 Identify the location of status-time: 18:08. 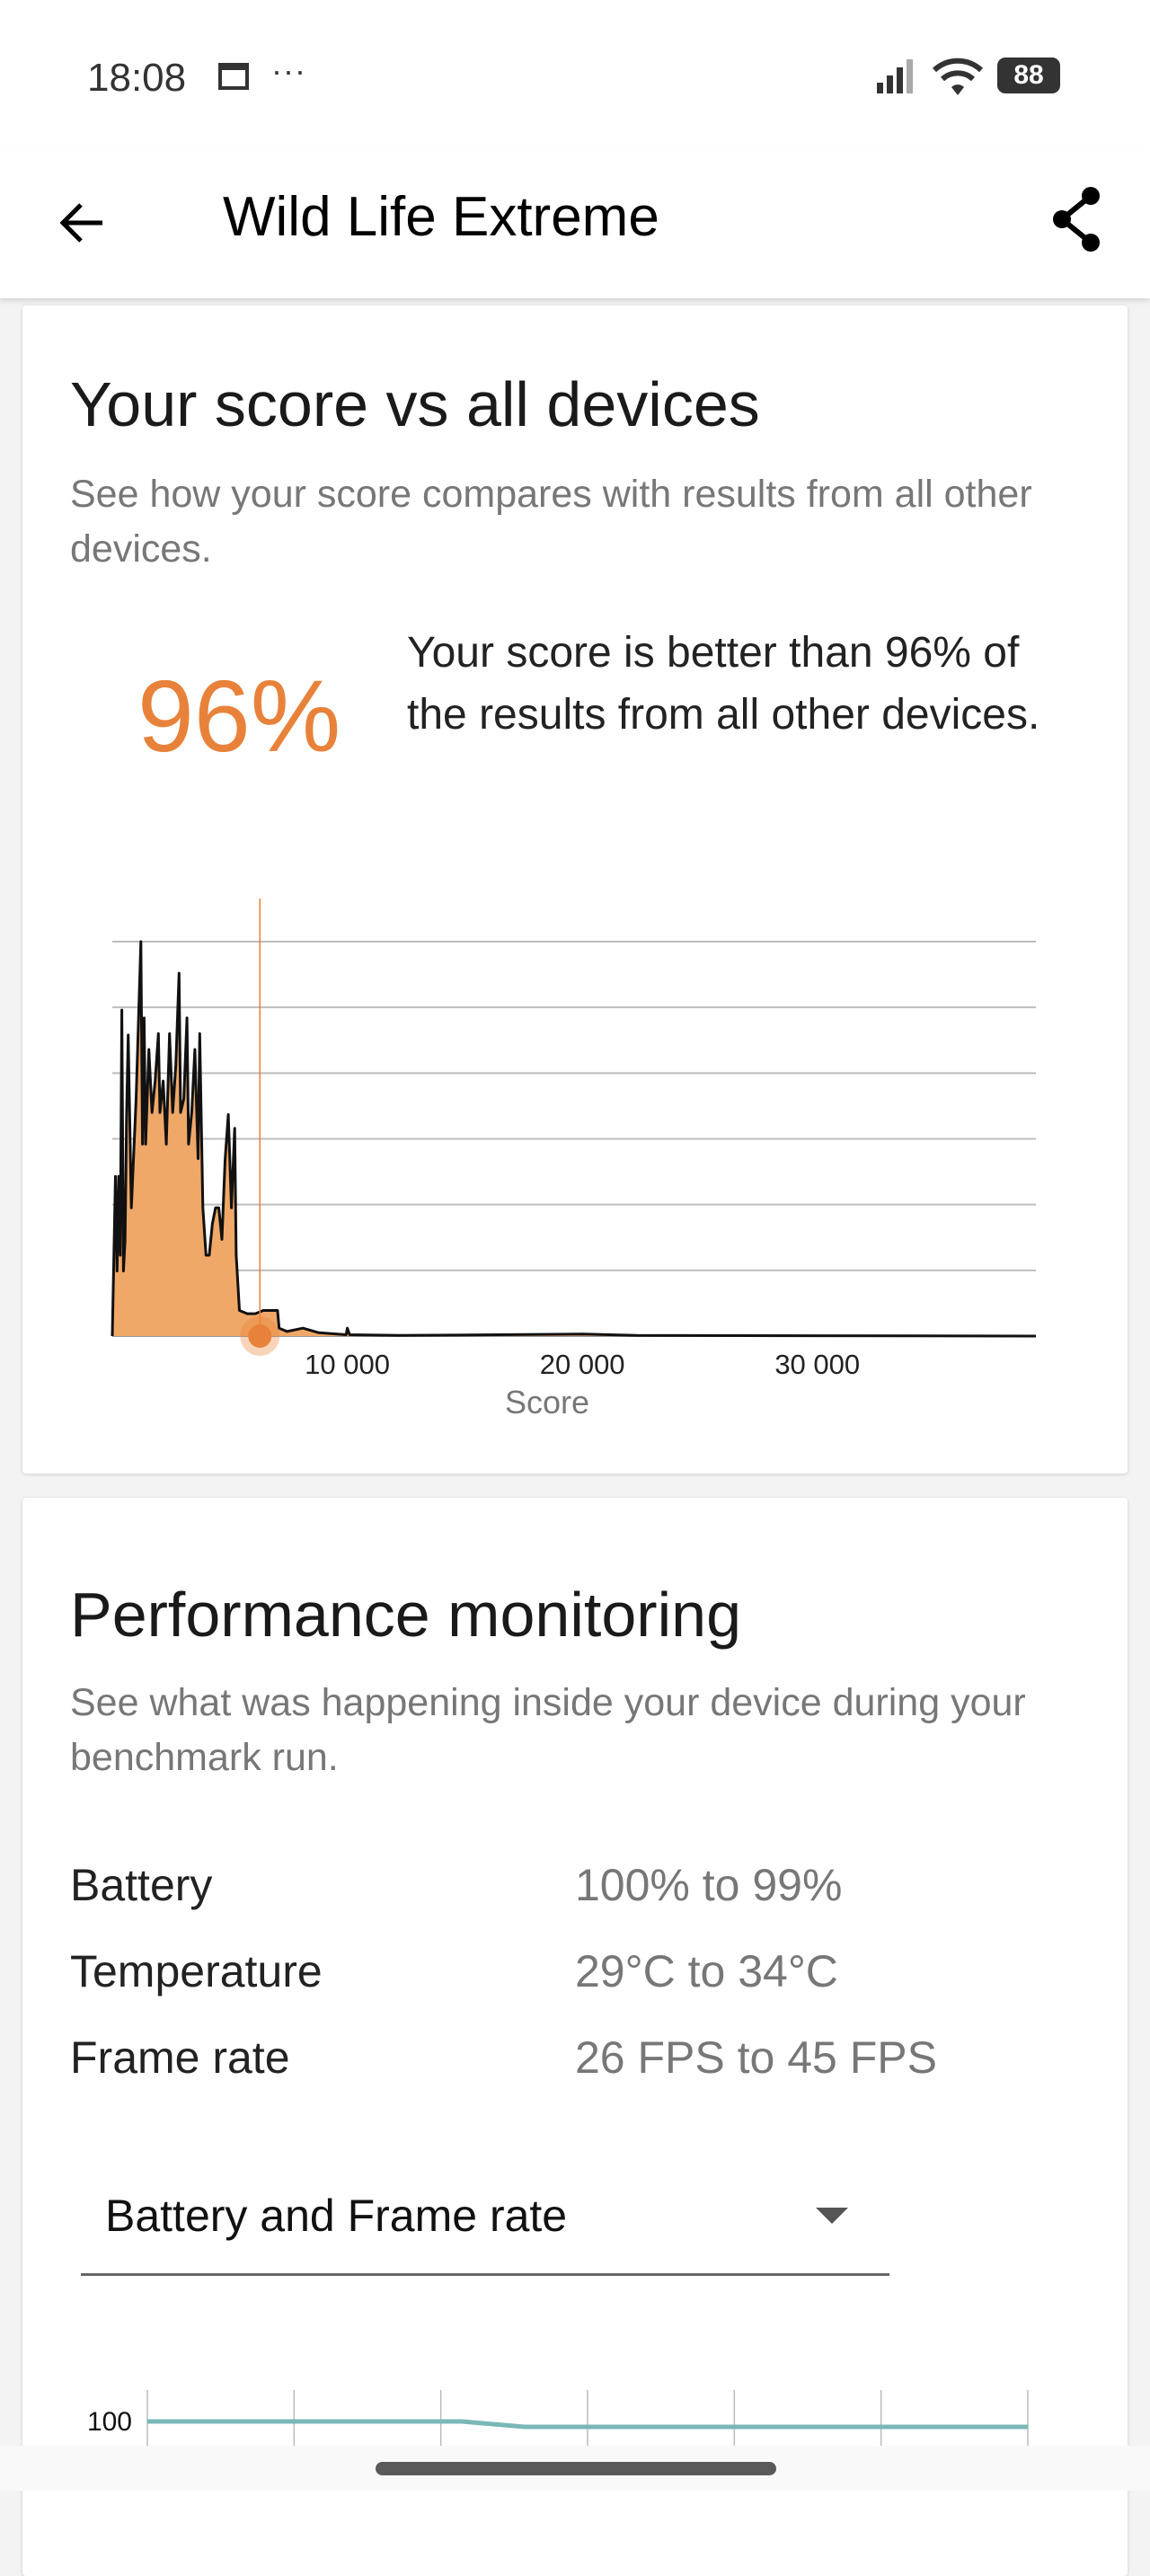
(137, 78).